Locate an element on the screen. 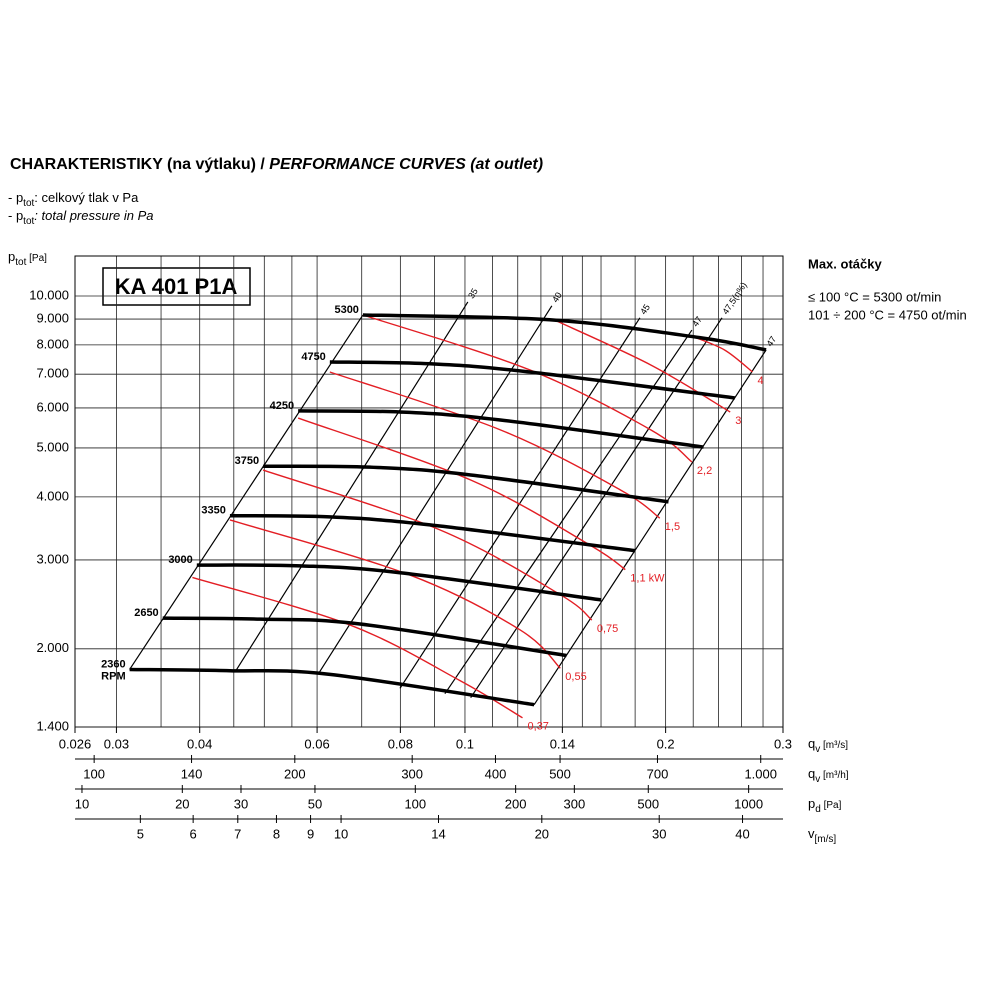 This screenshot has height=1000, width=1000. axis-label: ptot [Pa] is located at coordinates (27, 258).